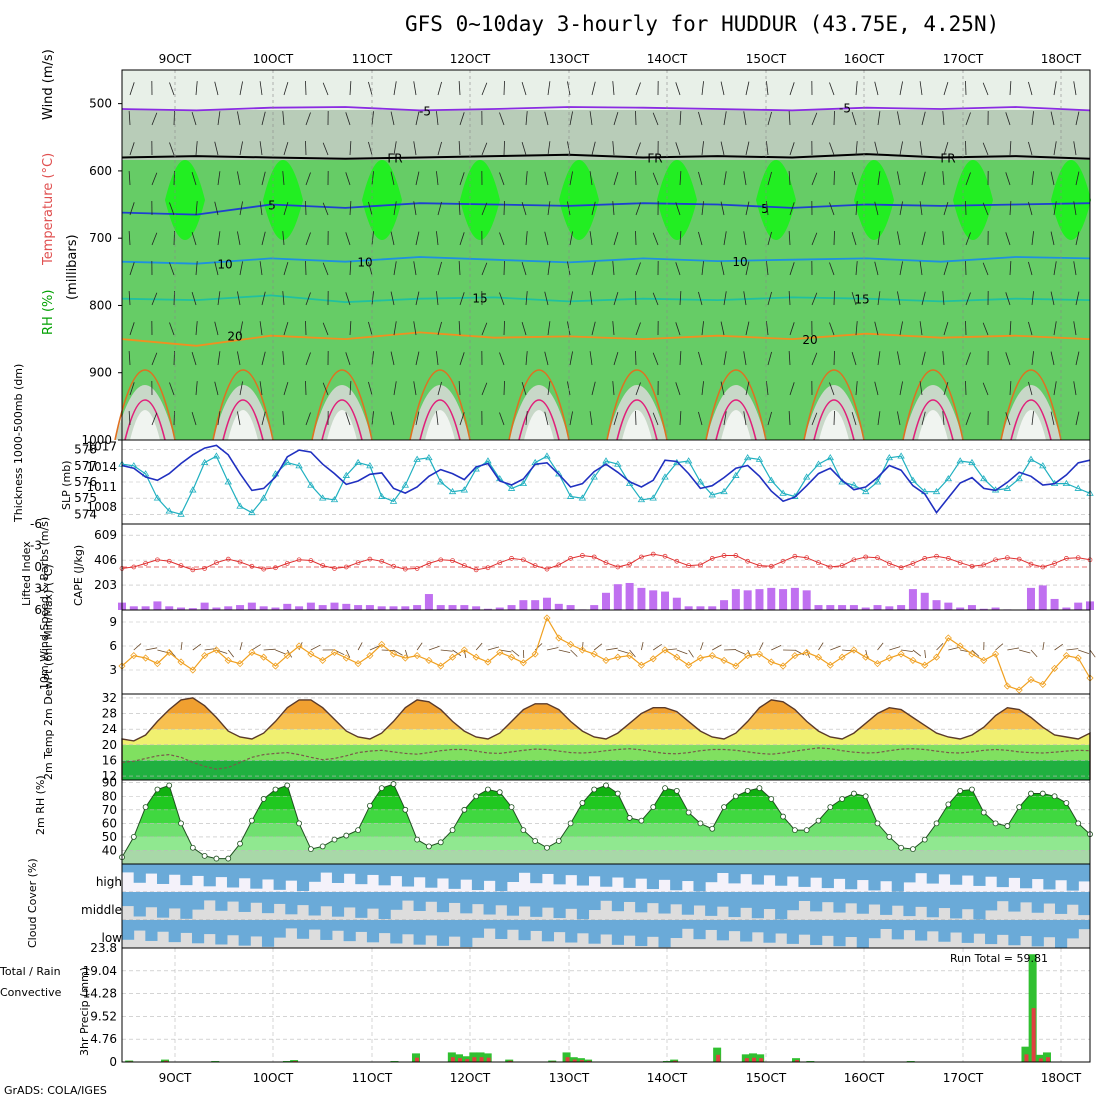 The height and width of the screenshot is (1100, 1100). I want to click on wind-speed-label: 10m Wind Speed & Barbs (m/s), so click(44, 603).